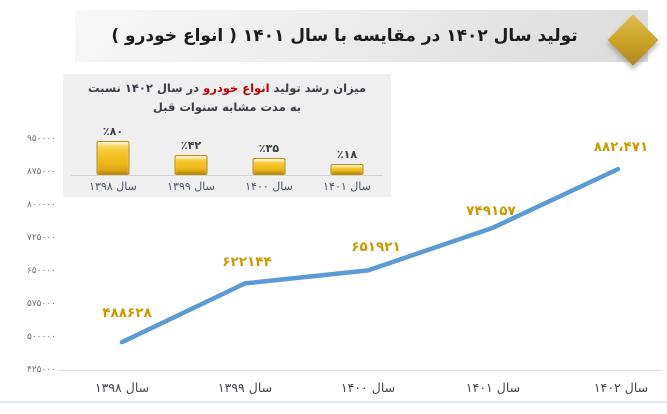 The width and height of the screenshot is (667, 414). What do you see at coordinates (245, 387) in the screenshot?
I see `x-axis-label: سال ۱۳۹۹` at bounding box center [245, 387].